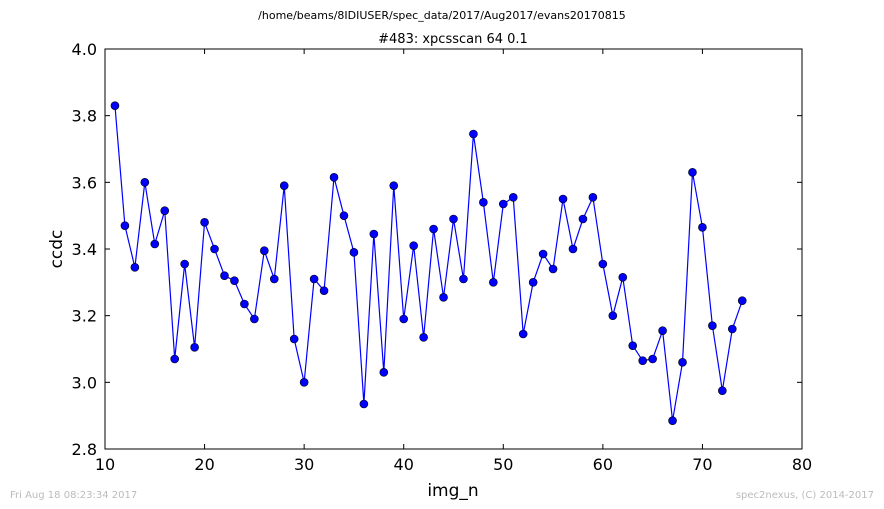 The image size is (884, 509). Describe the element at coordinates (304, 464) in the screenshot. I see `x-tick-label: 30` at that location.